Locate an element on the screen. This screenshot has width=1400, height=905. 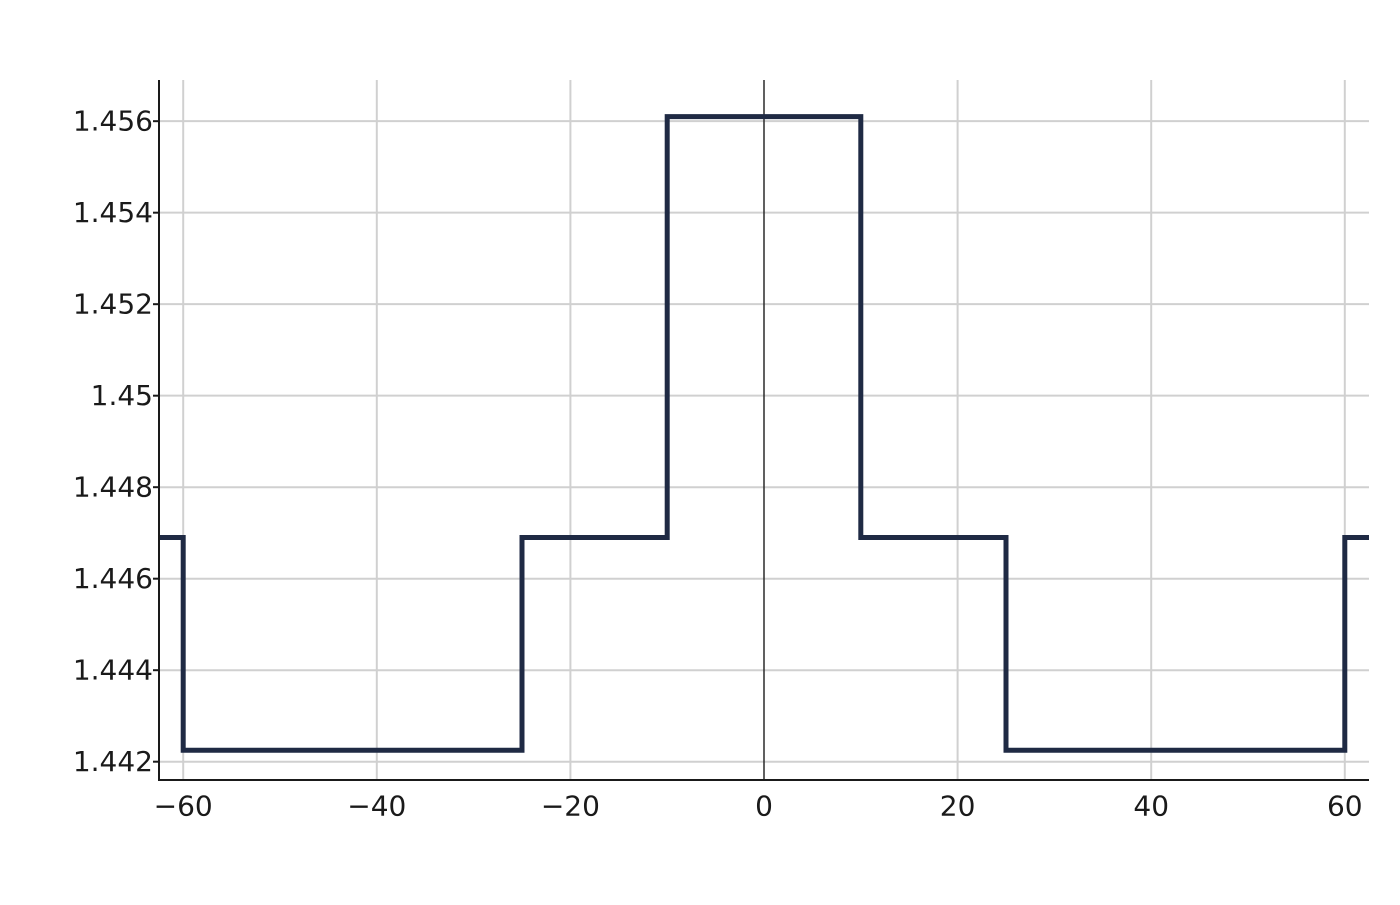
x-tick-label: 0 is located at coordinates (764, 806).